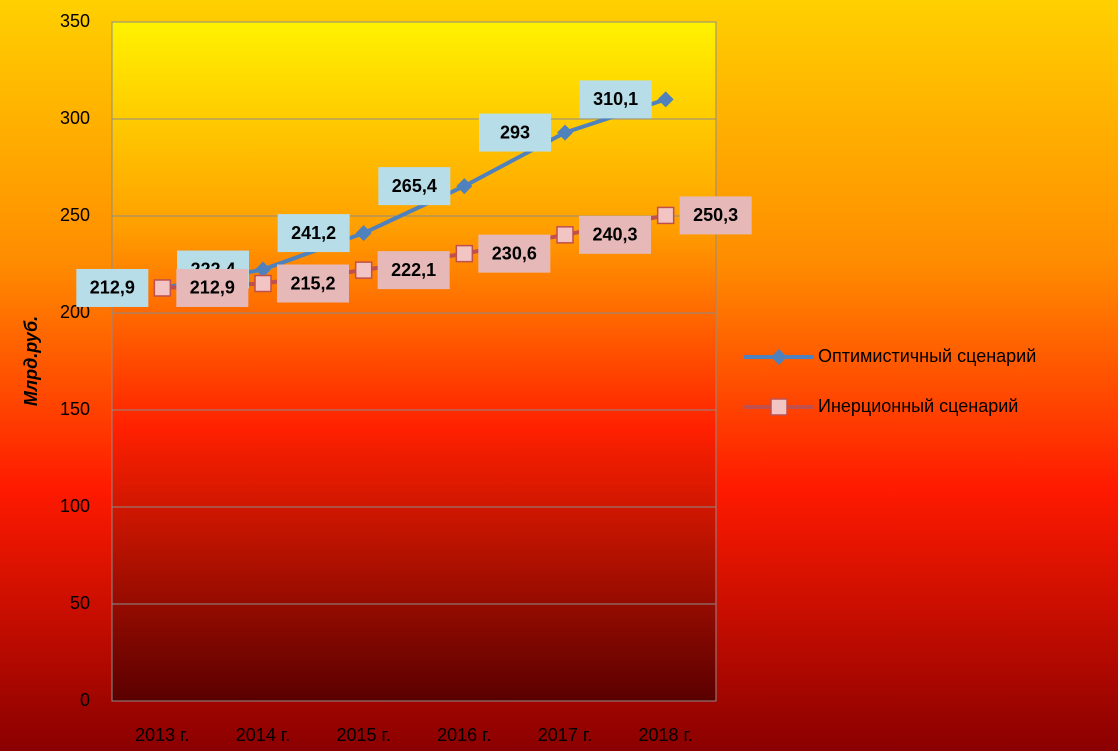  What do you see at coordinates (918, 406) in the screenshot?
I see `legend-label: Инерционный сценарий` at bounding box center [918, 406].